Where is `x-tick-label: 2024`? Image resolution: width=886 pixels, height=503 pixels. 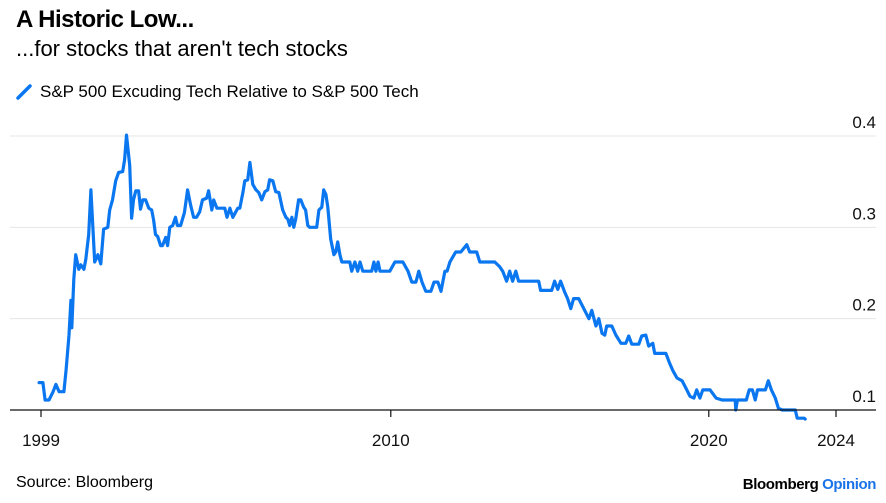
x-tick-label: 2024 is located at coordinates (836, 440).